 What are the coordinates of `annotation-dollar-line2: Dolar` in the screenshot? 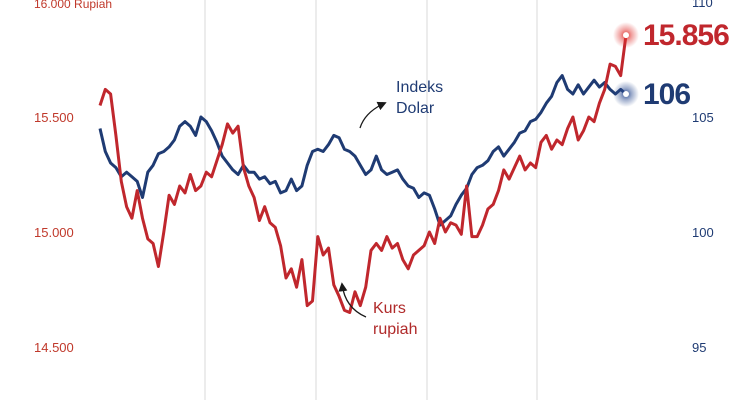 It's located at (415, 108).